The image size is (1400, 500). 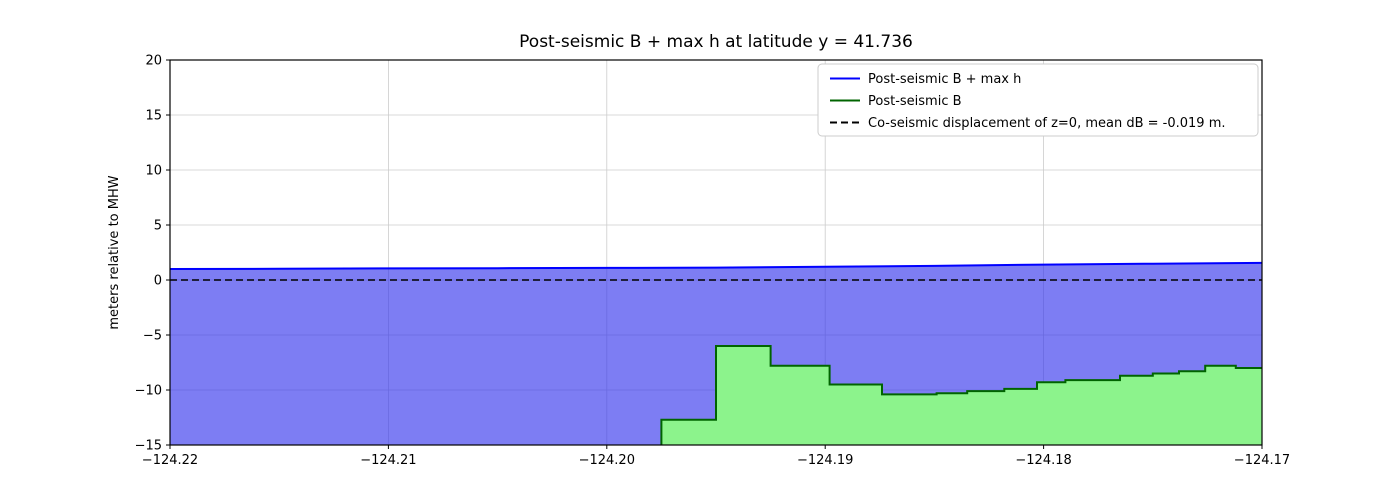 I want to click on y-tick-label: −15, so click(x=148, y=446).